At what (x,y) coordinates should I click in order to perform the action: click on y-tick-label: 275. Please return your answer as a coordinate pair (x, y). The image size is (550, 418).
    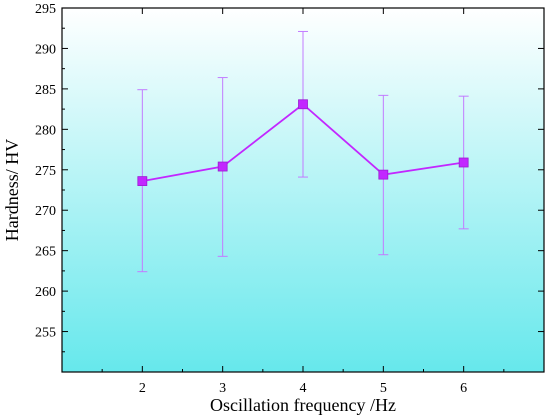
    Looking at the image, I should click on (45, 171).